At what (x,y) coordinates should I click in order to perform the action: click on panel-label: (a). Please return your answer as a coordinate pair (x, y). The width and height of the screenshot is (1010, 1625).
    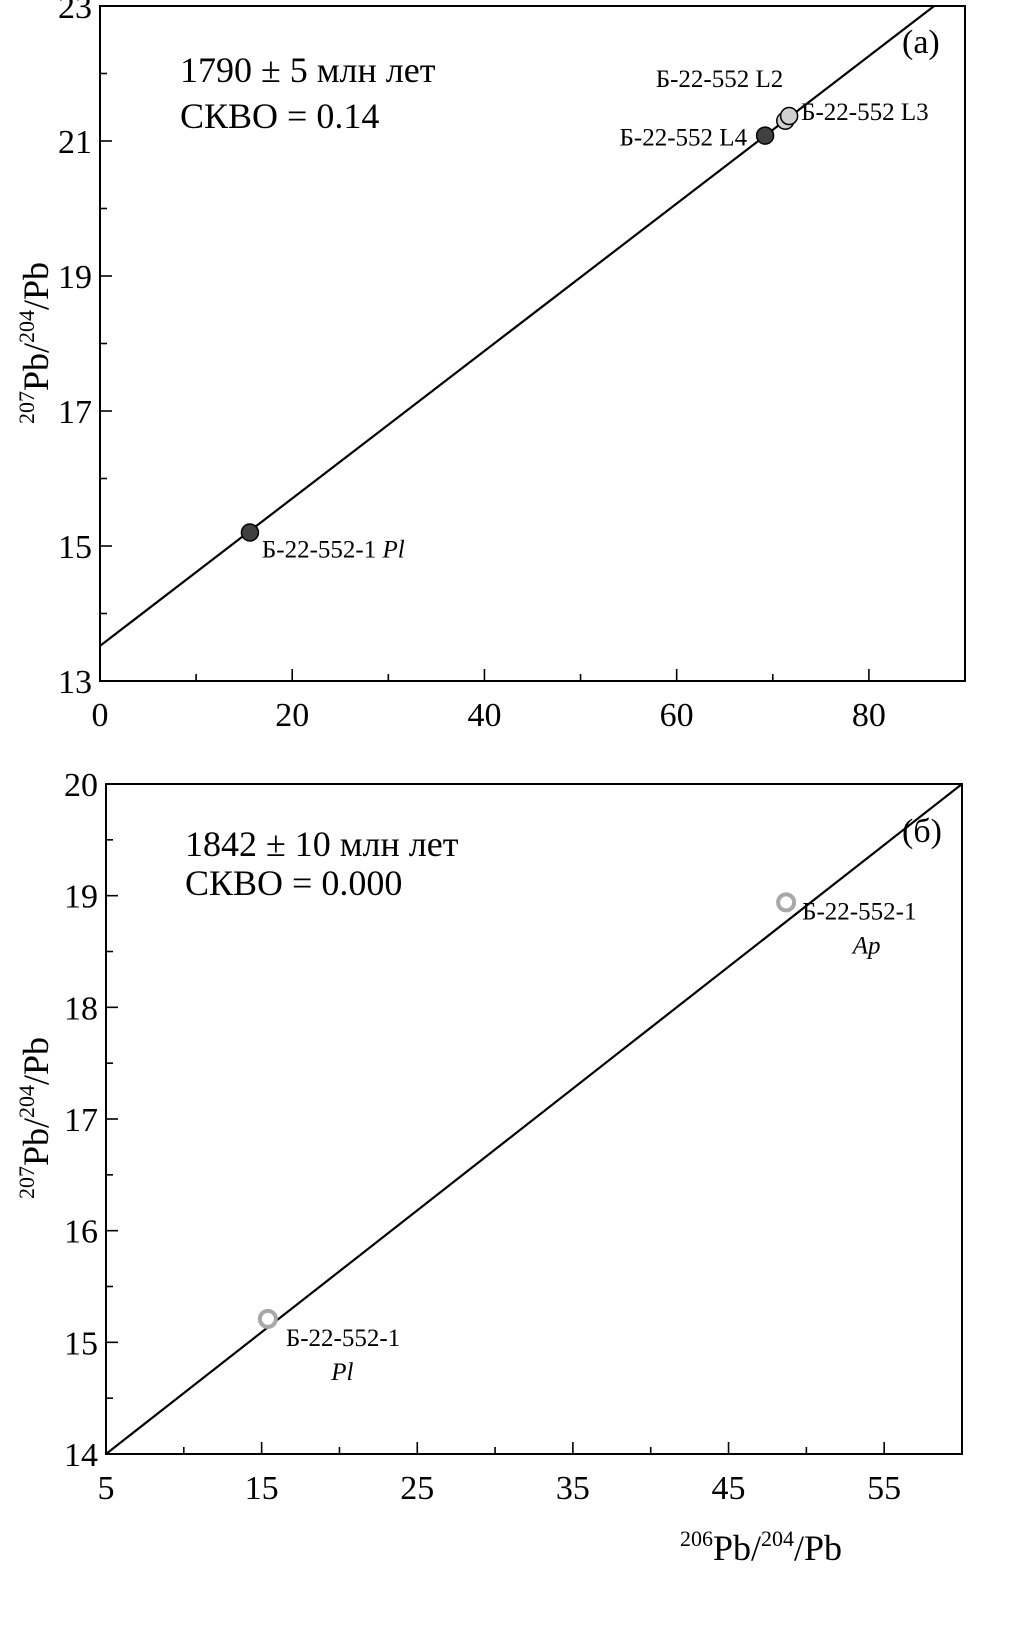
    Looking at the image, I should click on (921, 42).